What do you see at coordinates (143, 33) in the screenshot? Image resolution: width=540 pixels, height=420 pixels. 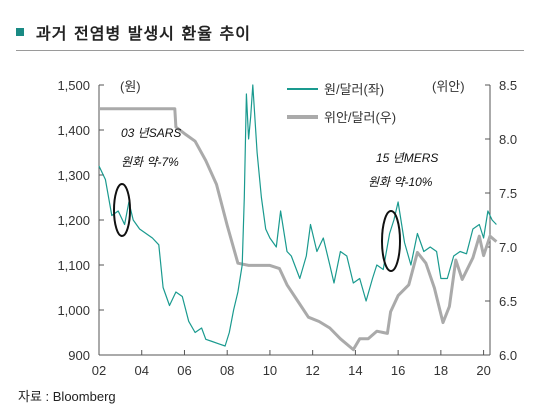 I see `page-title: 과거 전염병 발생시 환율 추이` at bounding box center [143, 33].